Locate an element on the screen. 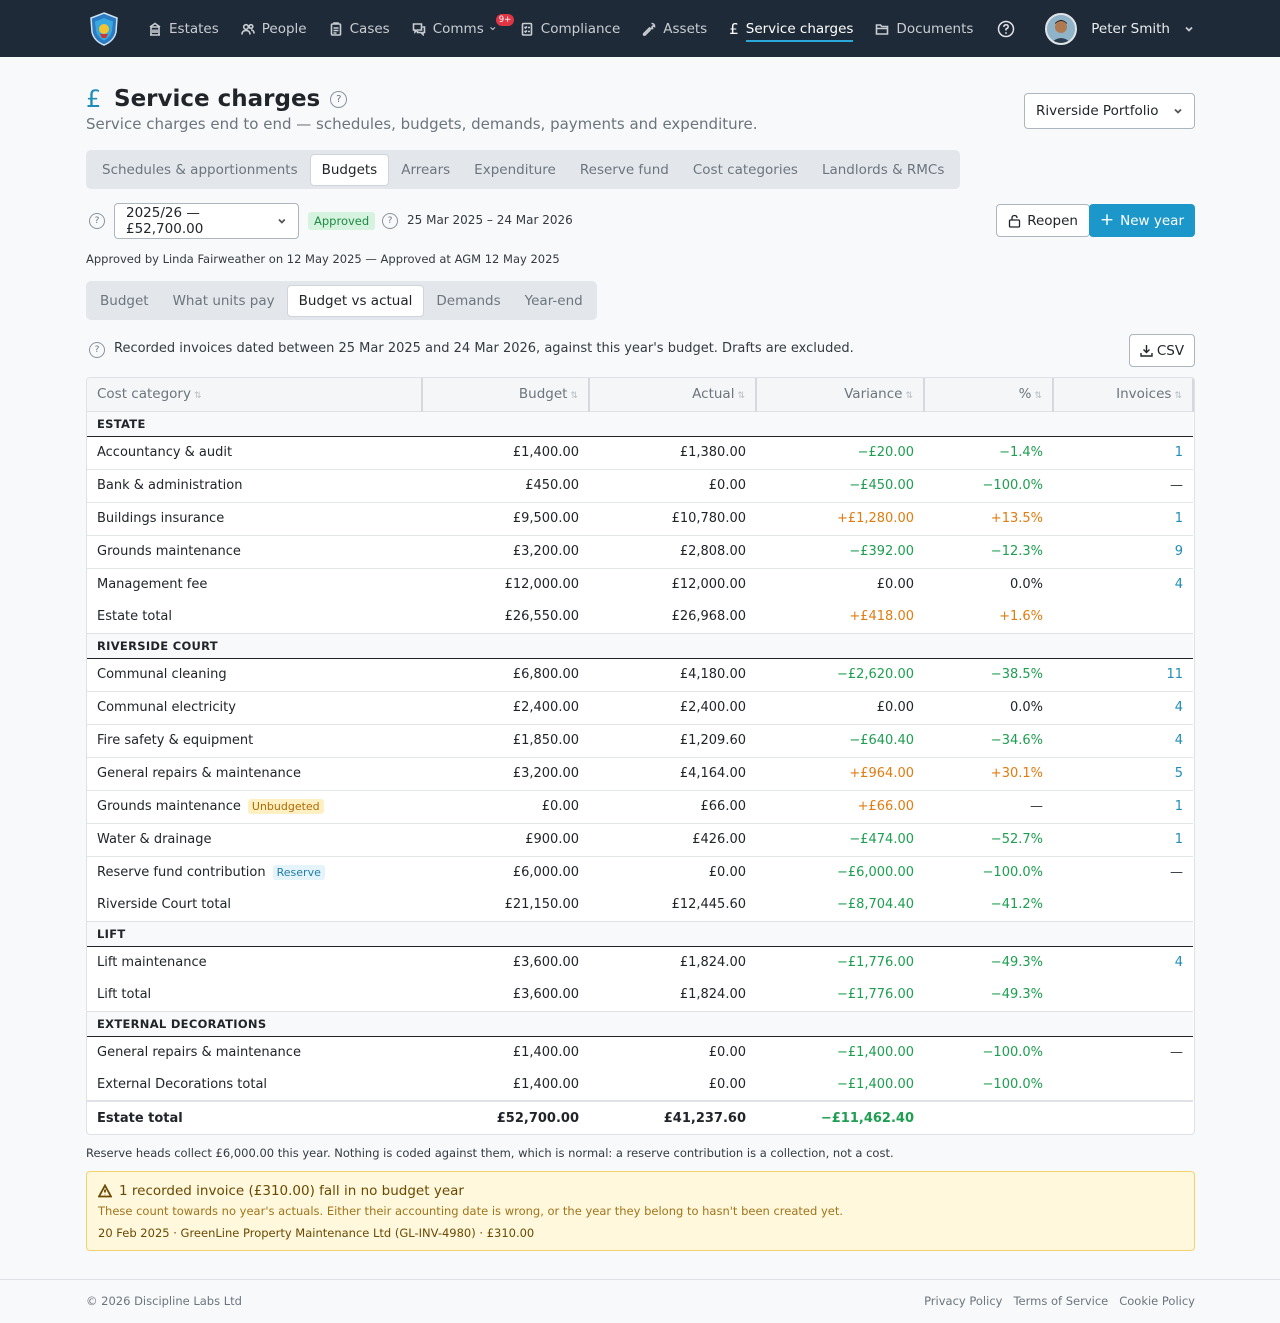 The image size is (1280, 1323). user-name: Peter Smith is located at coordinates (1130, 28).